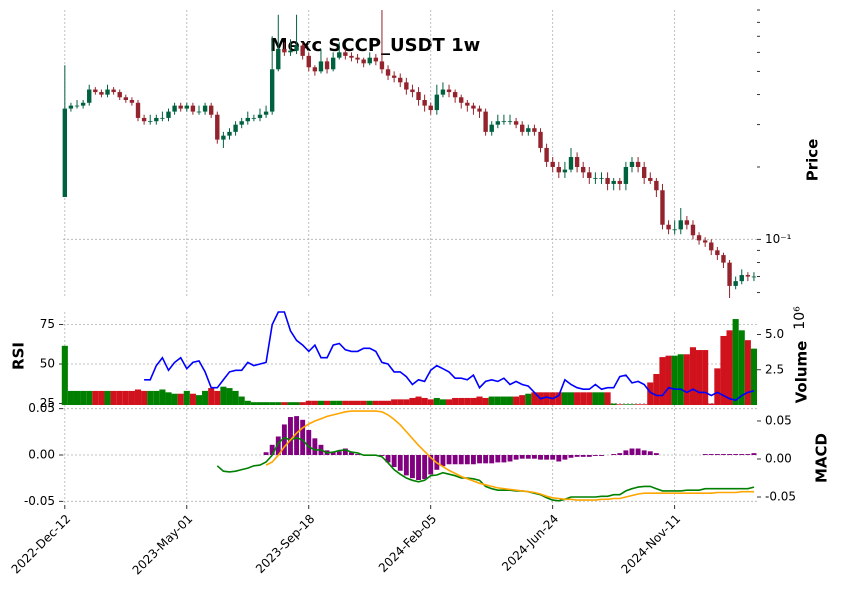 This screenshot has width=841, height=600. Describe the element at coordinates (407, 543) in the screenshot. I see `x-tick-label: 2024-Feb-05` at that location.